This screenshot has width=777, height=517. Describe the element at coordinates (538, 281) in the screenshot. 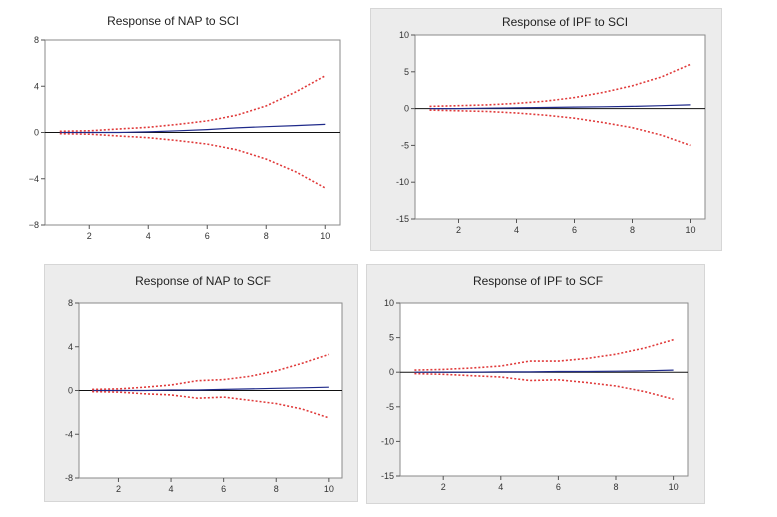

I see `chart-title: Response of IPF to SCF` at that location.